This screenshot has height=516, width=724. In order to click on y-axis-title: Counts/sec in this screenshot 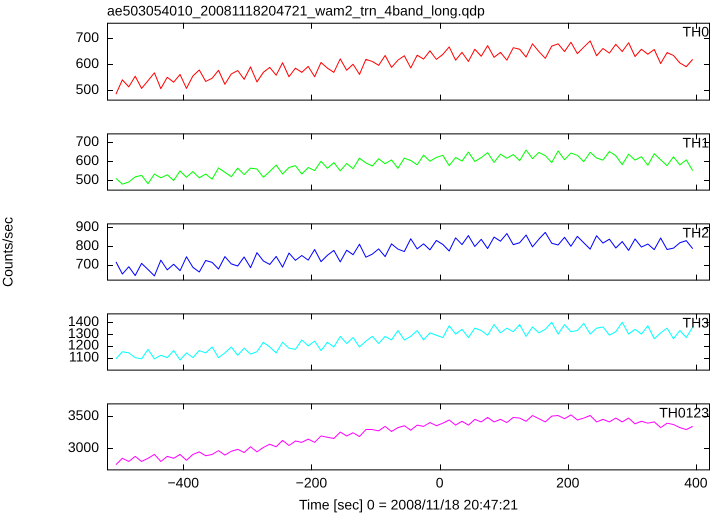, I will do `click(8, 252)`.